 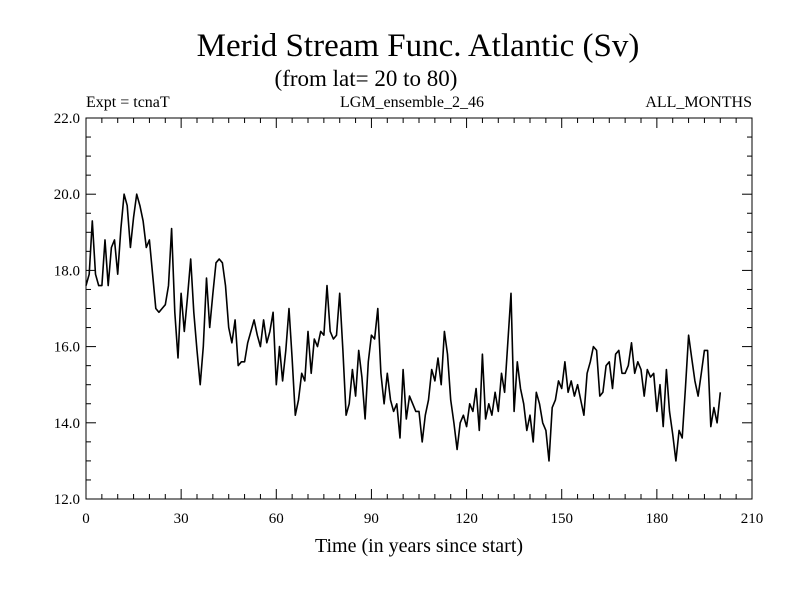 What do you see at coordinates (561, 519) in the screenshot?
I see `x-tick-label: 150` at bounding box center [561, 519].